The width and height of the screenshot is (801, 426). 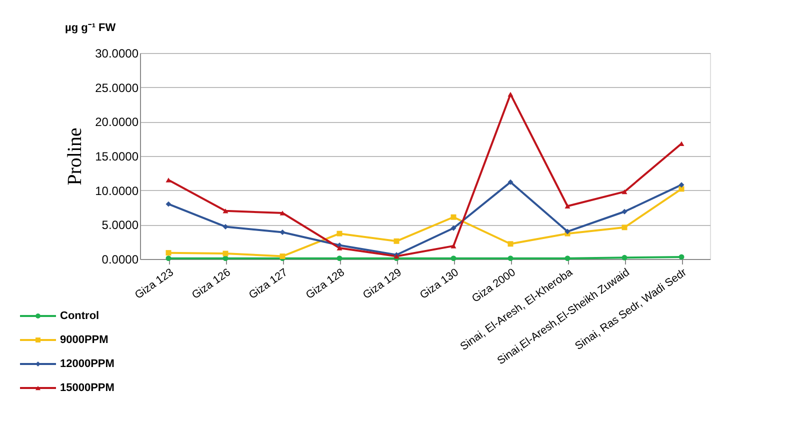 What do you see at coordinates (80, 316) in the screenshot?
I see `legend-label: Control` at bounding box center [80, 316].